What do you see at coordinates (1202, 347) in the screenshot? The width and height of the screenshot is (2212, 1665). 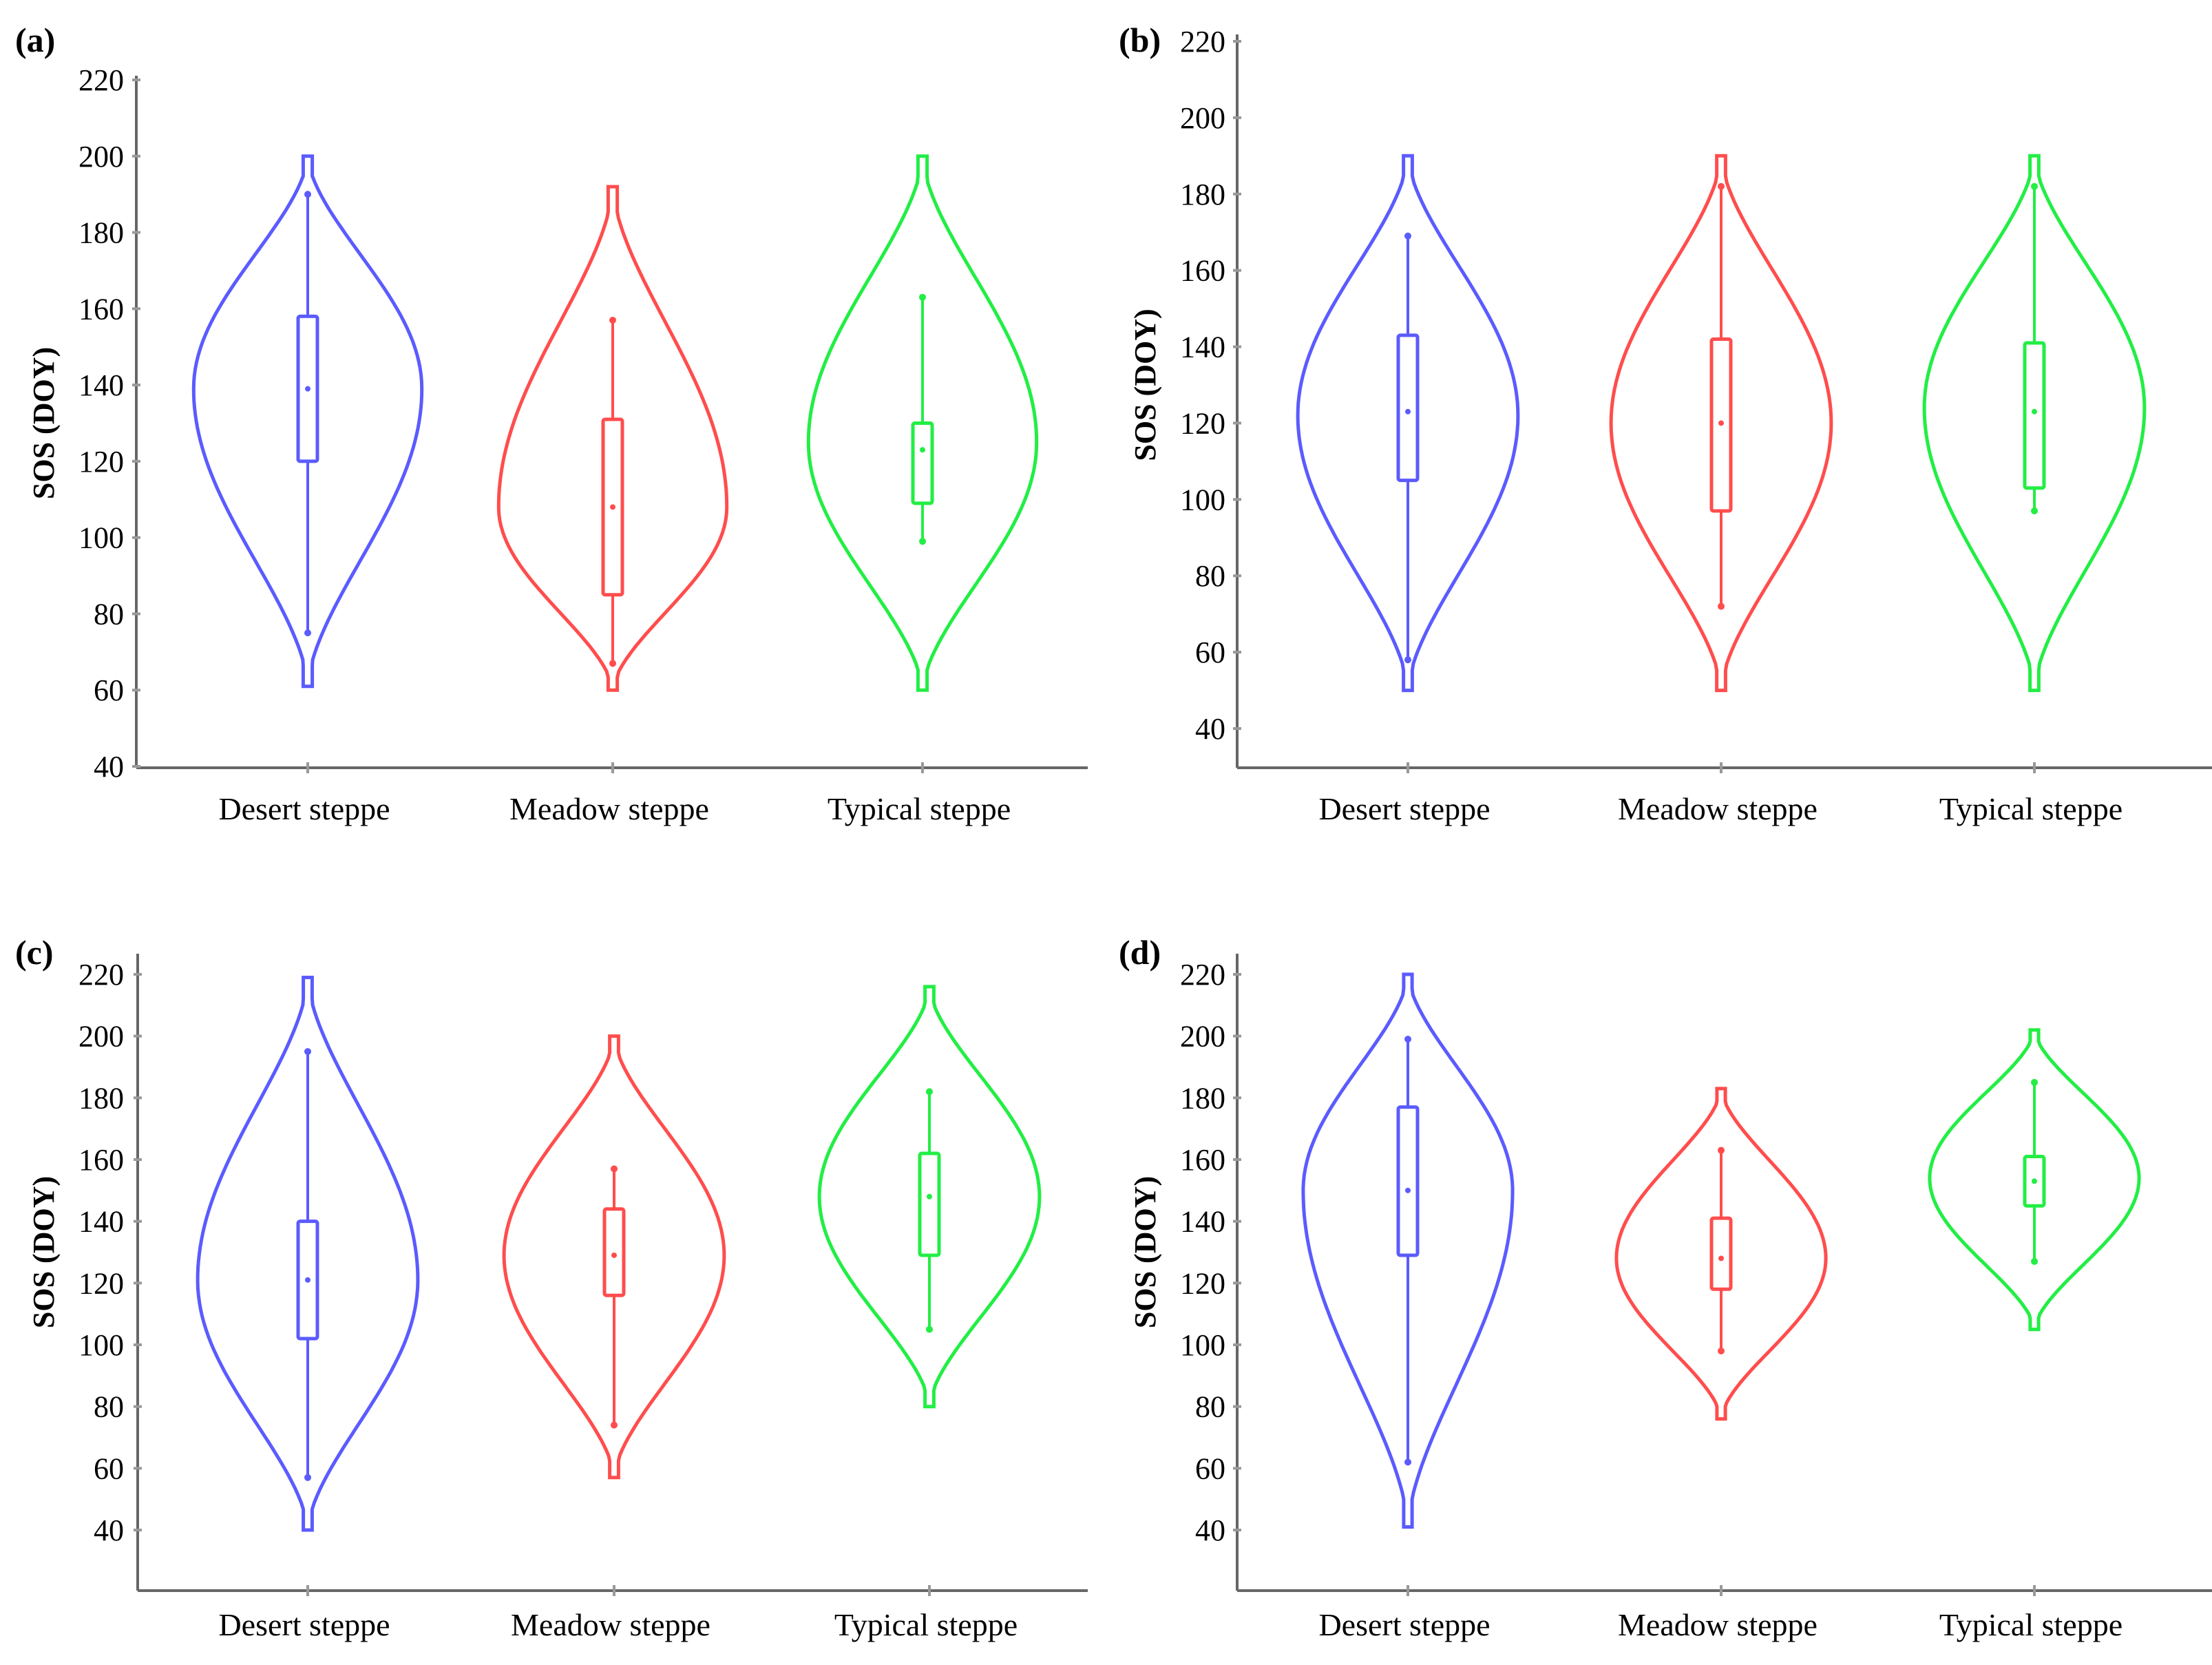 I see `y-tick-label: 140` at bounding box center [1202, 347].